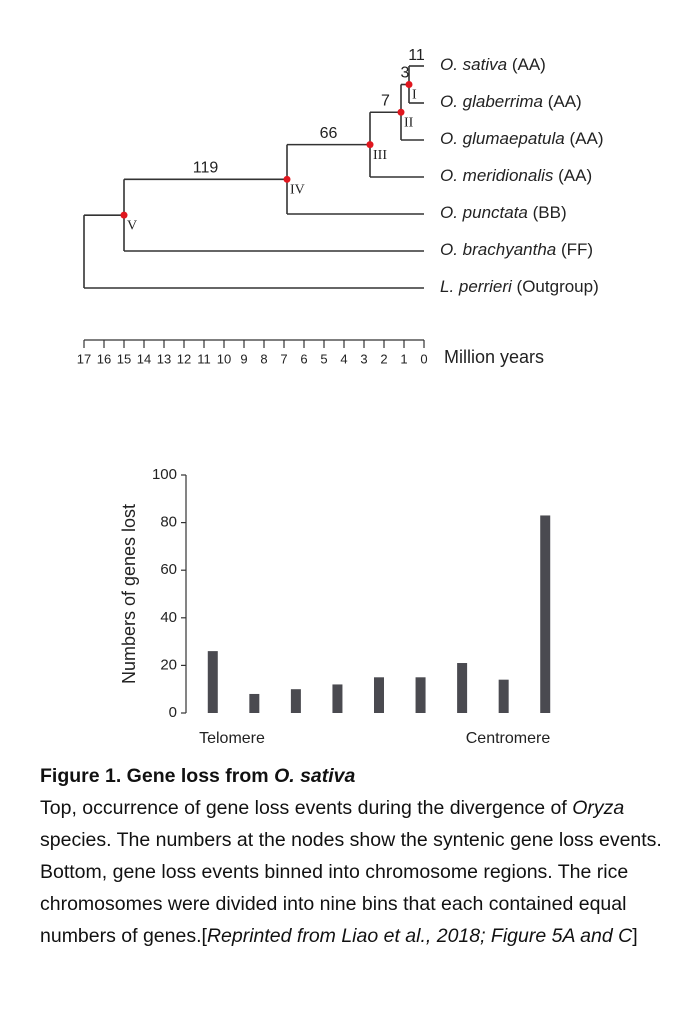 This screenshot has height=1030, width=678. I want to click on leaf-label: O. glaberrima (AA), so click(511, 101).